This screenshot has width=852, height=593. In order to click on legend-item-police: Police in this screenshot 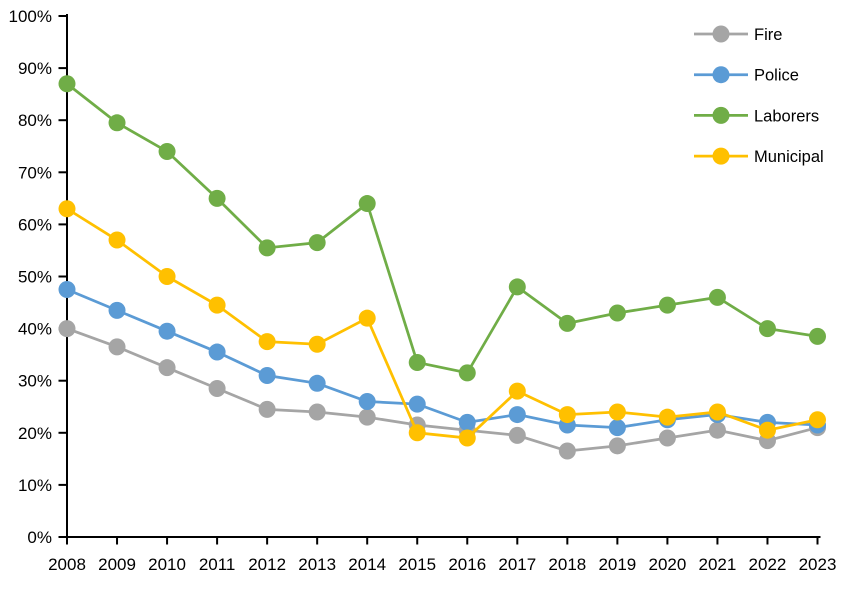, I will do `click(746, 75)`.